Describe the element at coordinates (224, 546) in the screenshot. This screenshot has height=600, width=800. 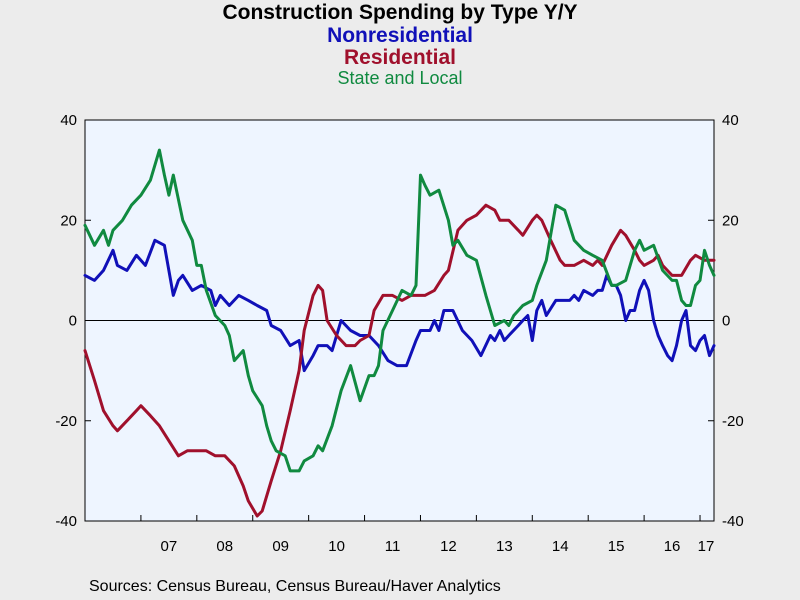
I see `x-tick-label: 08` at that location.